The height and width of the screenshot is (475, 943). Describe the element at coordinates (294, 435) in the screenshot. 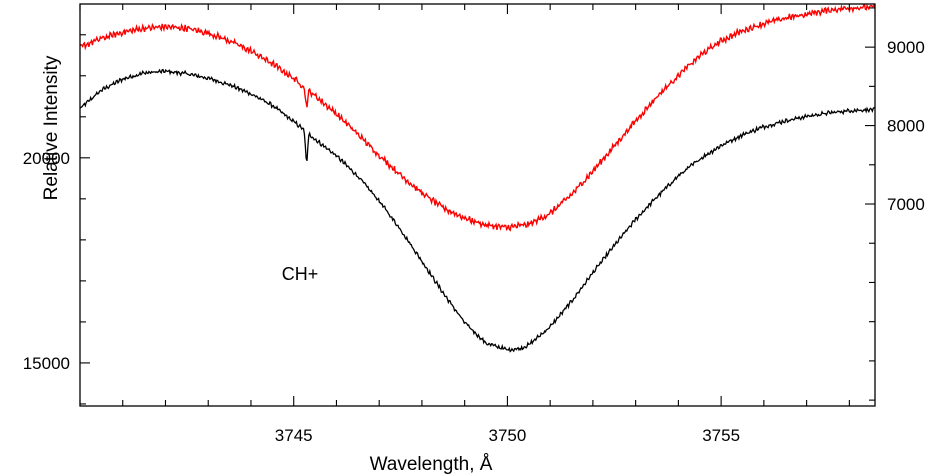

I see `x-tick-label: 3745` at that location.